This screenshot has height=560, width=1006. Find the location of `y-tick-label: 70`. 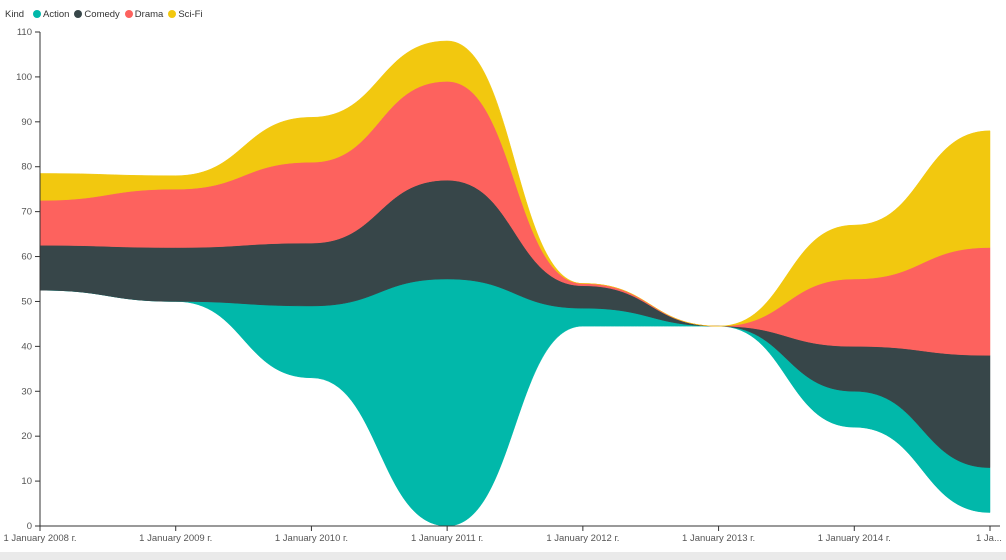

y-tick-label: 70 is located at coordinates (26, 212).